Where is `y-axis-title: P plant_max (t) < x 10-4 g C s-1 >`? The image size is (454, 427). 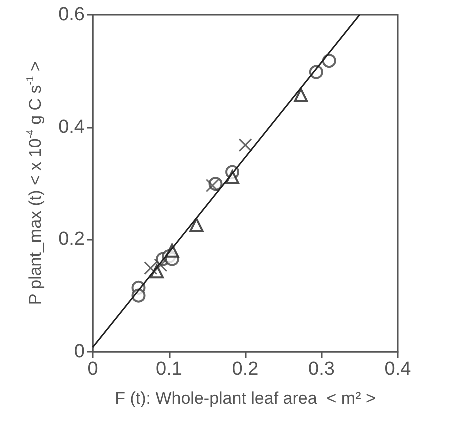 y-axis-title: P plant_max (t) < x 10-4 g C s-1 > is located at coordinates (35, 184).